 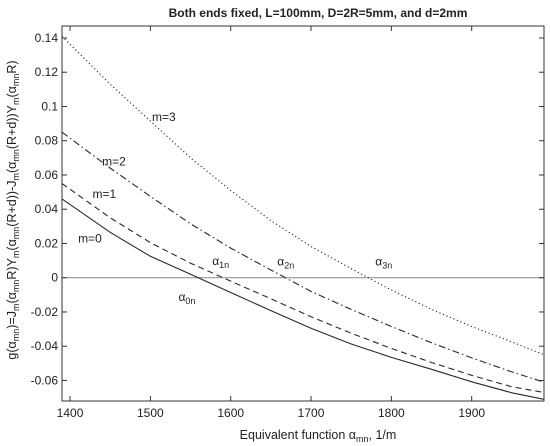 What do you see at coordinates (47, 141) in the screenshot?
I see `y-tick-label: 0.08` at bounding box center [47, 141].